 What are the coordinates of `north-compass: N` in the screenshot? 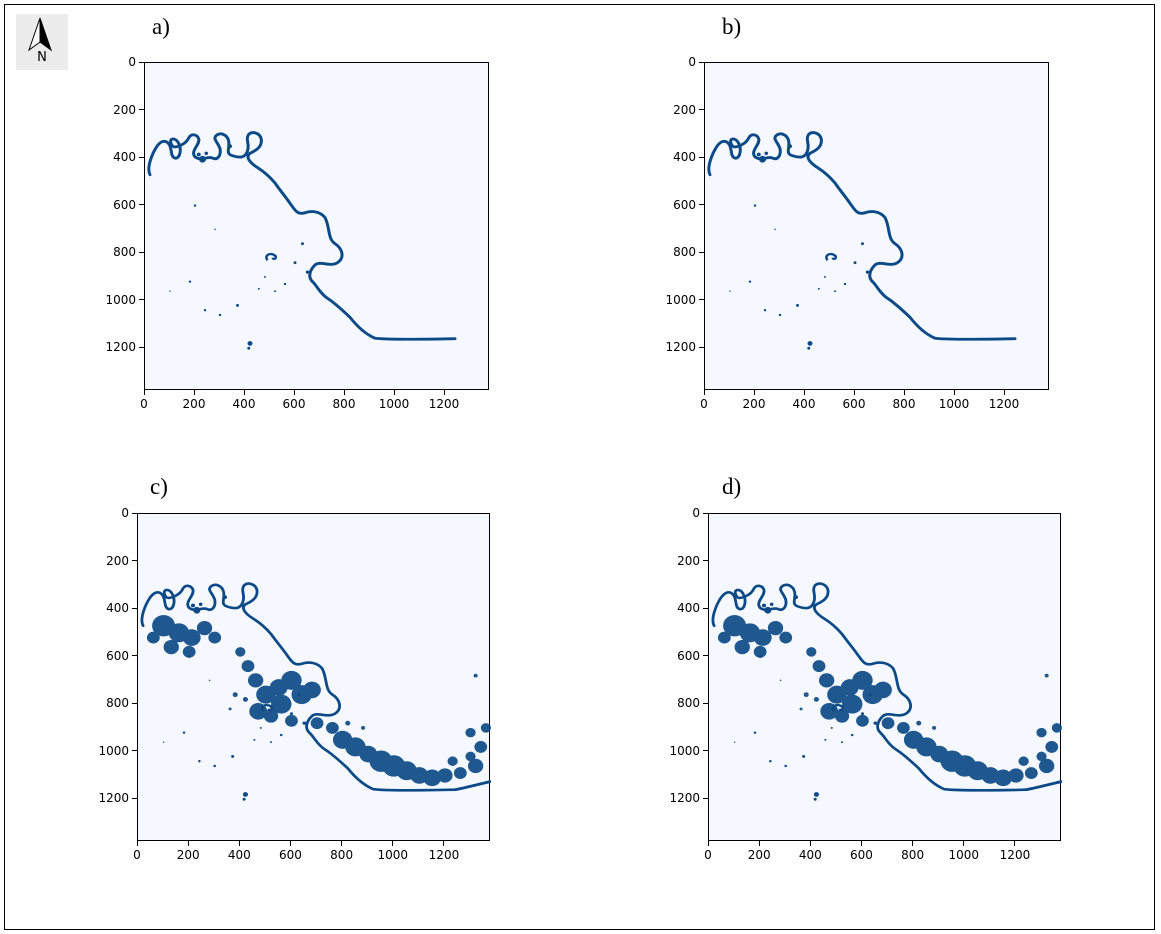 It's located at (42, 42).